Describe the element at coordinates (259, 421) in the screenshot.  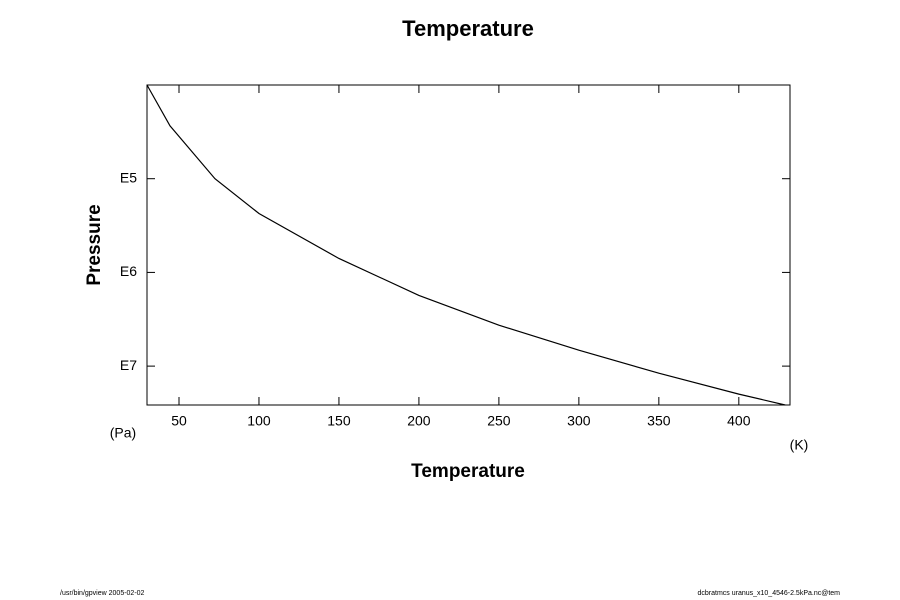
I see `x-tick-label: 100` at that location.